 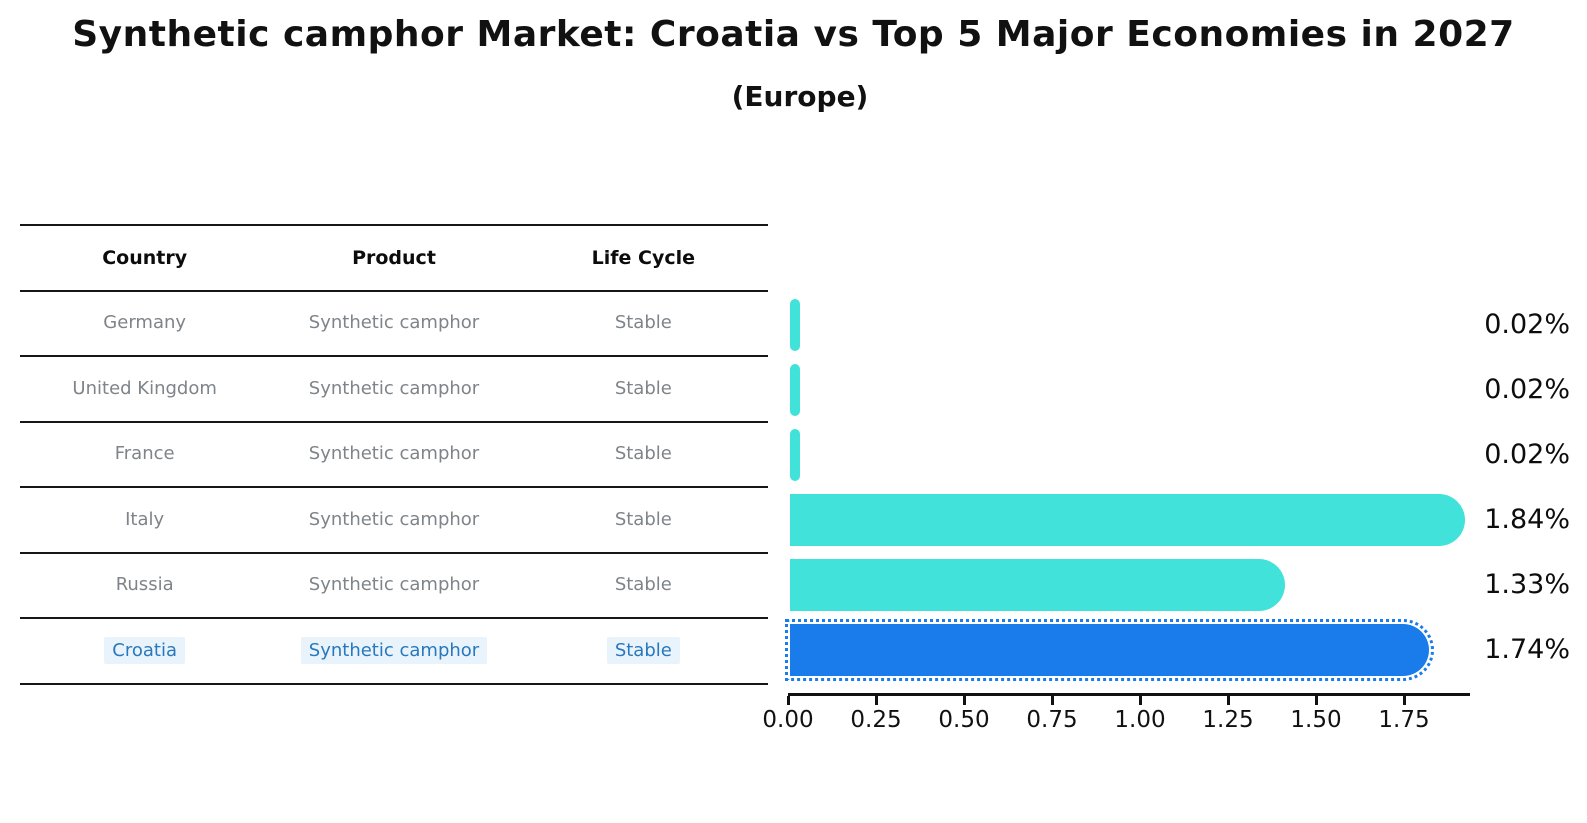 What do you see at coordinates (1228, 720) in the screenshot?
I see `x-axis-tick-label: 1.25` at bounding box center [1228, 720].